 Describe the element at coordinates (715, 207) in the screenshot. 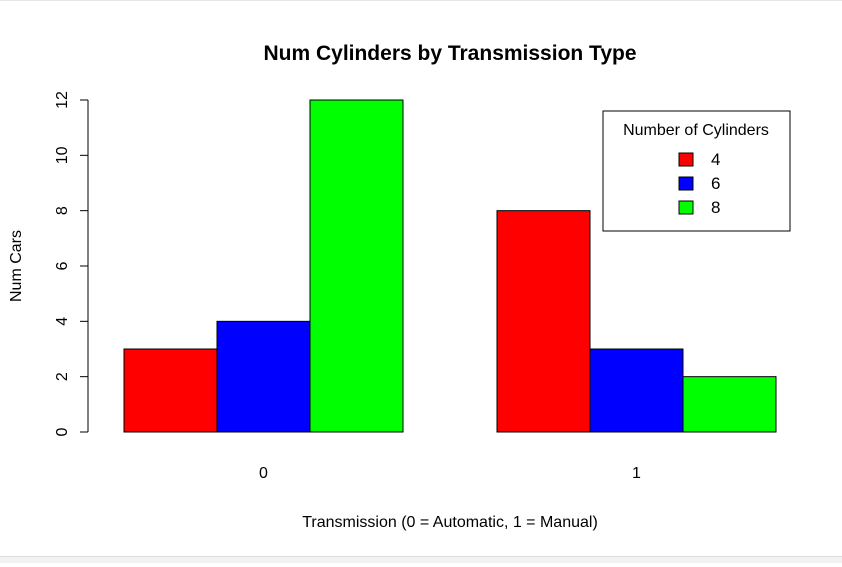

I see `legend-label: 8` at that location.